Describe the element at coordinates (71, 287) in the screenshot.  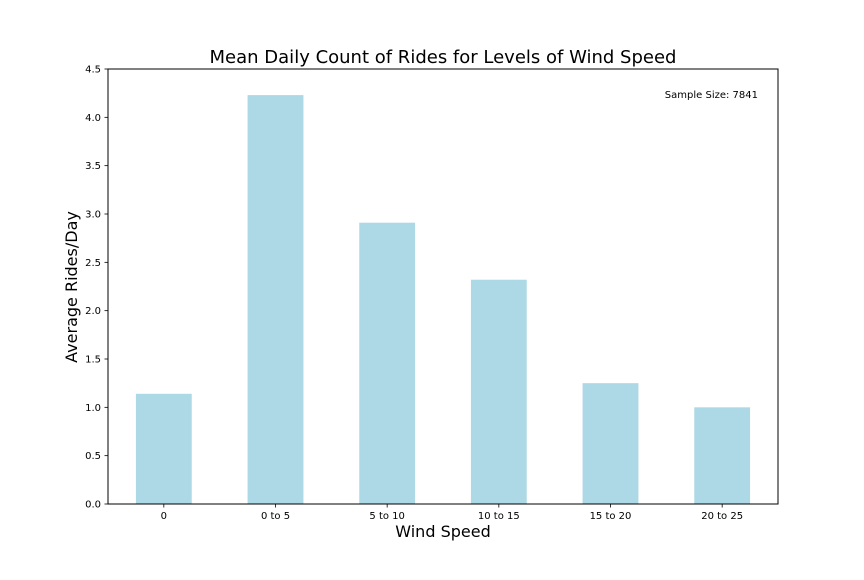
I see `y-axis-title: Average Rides/Day` at that location.